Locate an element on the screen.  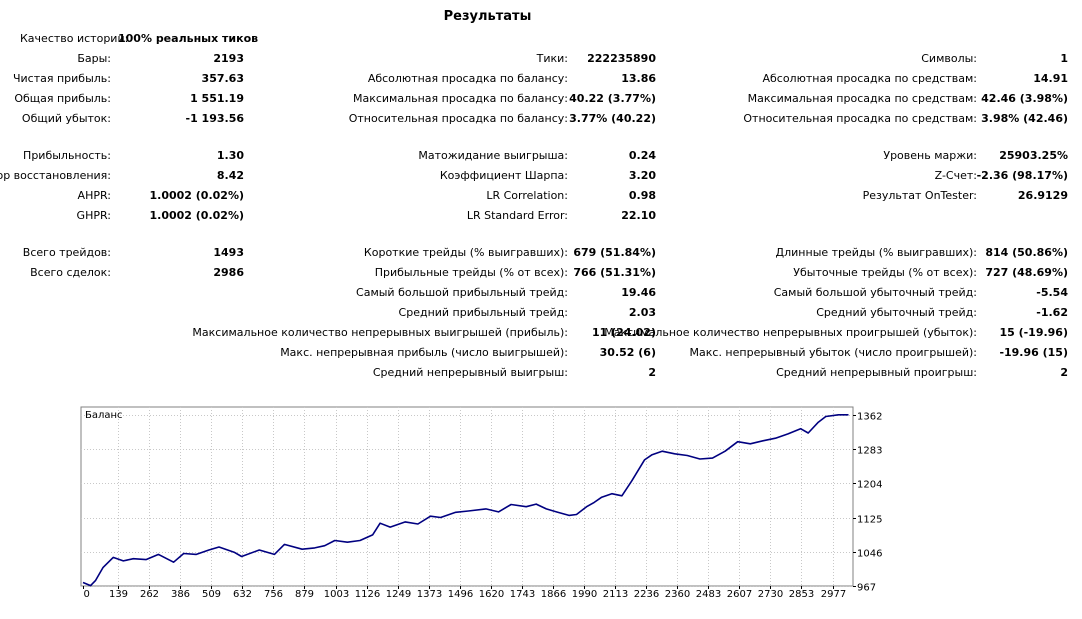
chart-x-tick-label: 386 is located at coordinates (180, 594).